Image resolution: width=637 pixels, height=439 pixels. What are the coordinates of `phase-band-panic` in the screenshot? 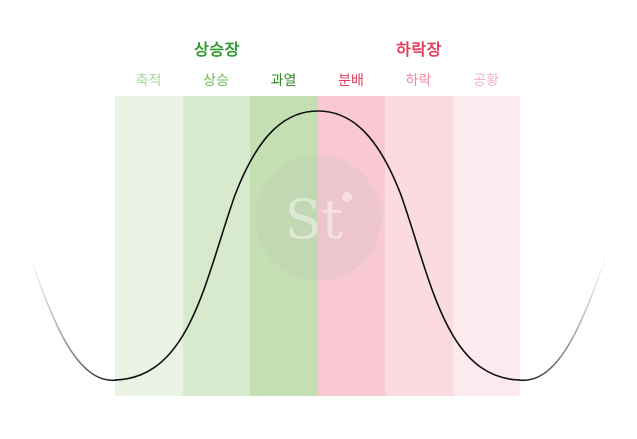 It's located at (486, 246).